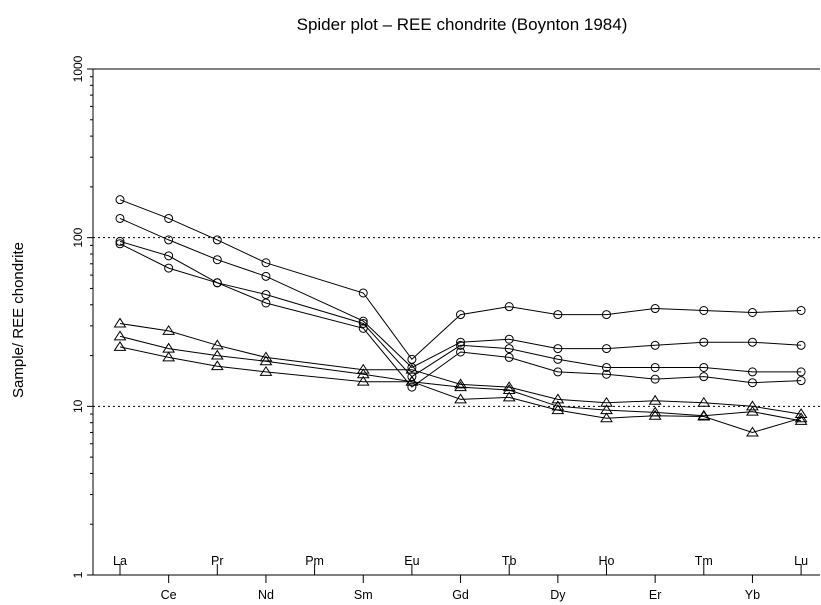 This screenshot has width=821, height=605. I want to click on y-axis-label: Sample/ REE chondrite, so click(18, 320).